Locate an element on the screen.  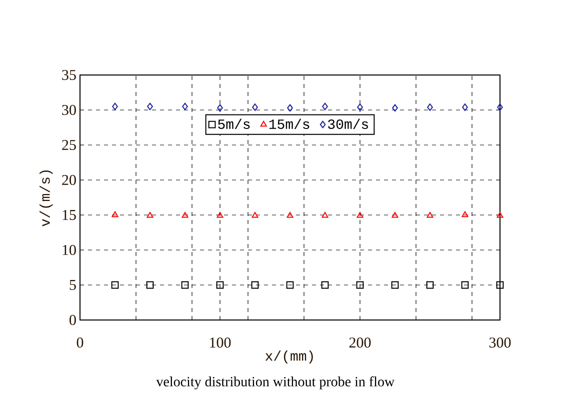
x-tick-label: 300 is located at coordinates (500, 343).